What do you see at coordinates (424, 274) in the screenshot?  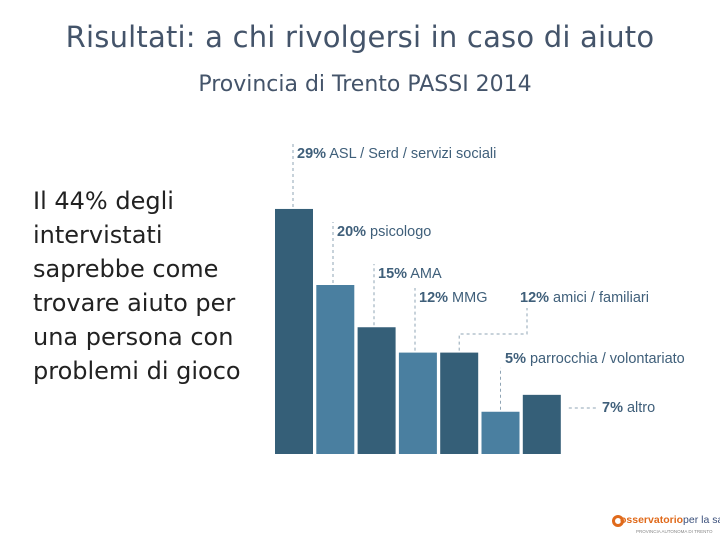 I see `data-label-category-3: AMA` at bounding box center [424, 274].